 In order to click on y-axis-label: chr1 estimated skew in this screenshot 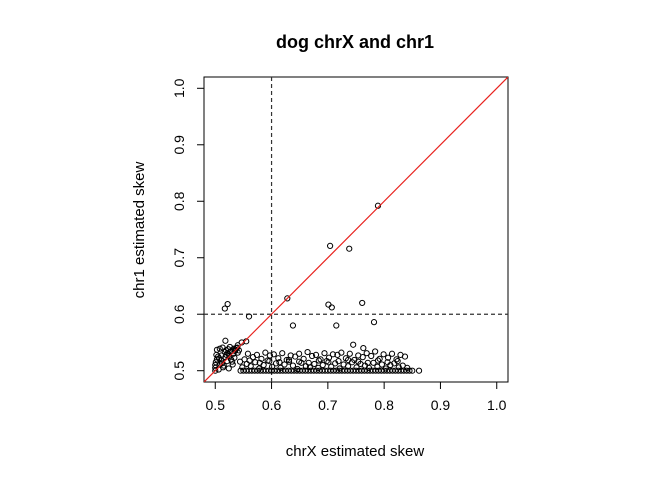, I will do `click(139, 229)`.